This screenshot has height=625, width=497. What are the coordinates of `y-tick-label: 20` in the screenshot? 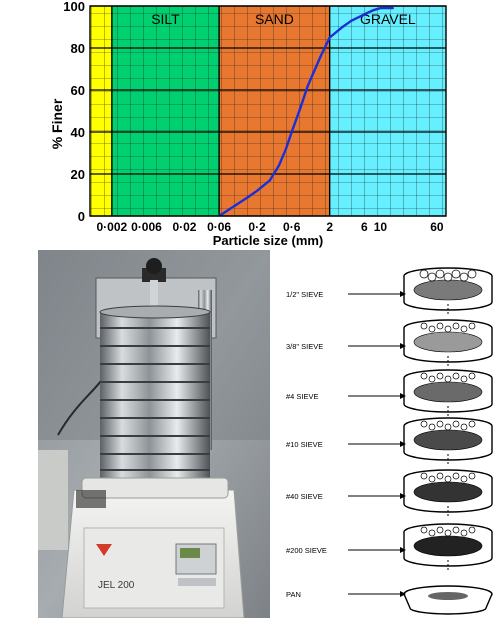 It's located at (78, 174).